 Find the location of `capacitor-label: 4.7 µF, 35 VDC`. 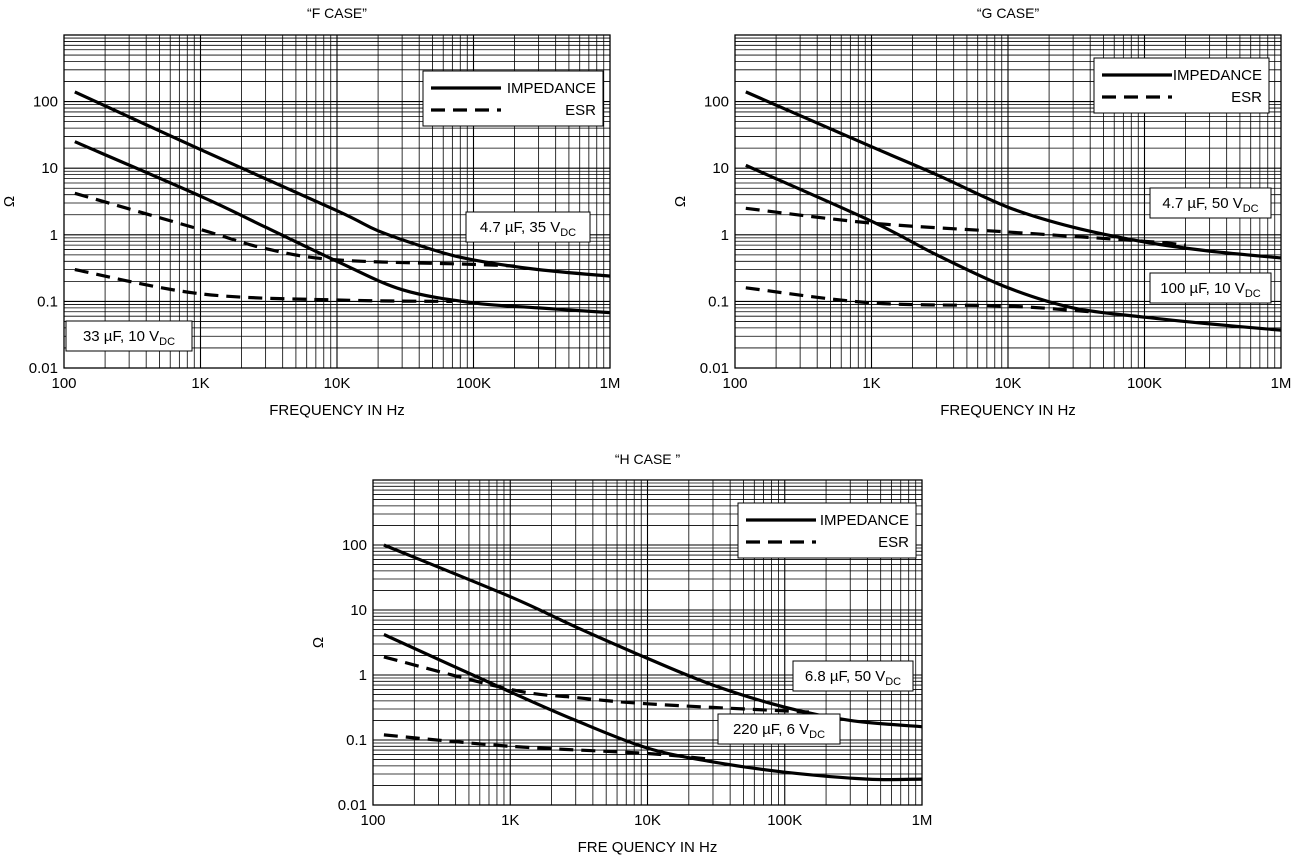

capacitor-label: 4.7 µF, 35 VDC is located at coordinates (528, 227).